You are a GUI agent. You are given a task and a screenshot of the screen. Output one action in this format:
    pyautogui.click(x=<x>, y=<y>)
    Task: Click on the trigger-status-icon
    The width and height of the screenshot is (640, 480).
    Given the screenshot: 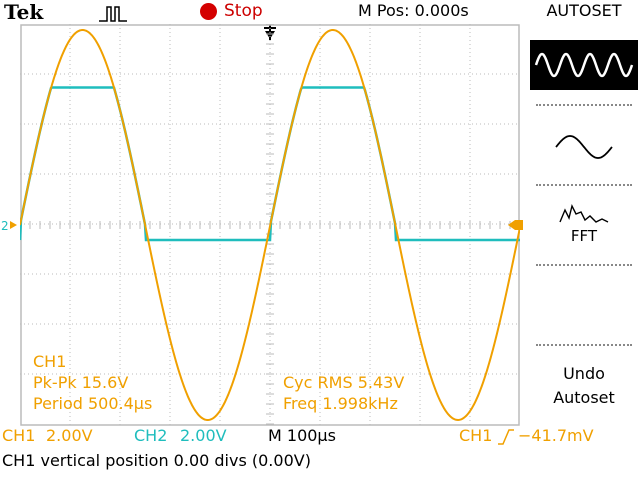 What is the action you would take?
    pyautogui.click(x=113, y=14)
    